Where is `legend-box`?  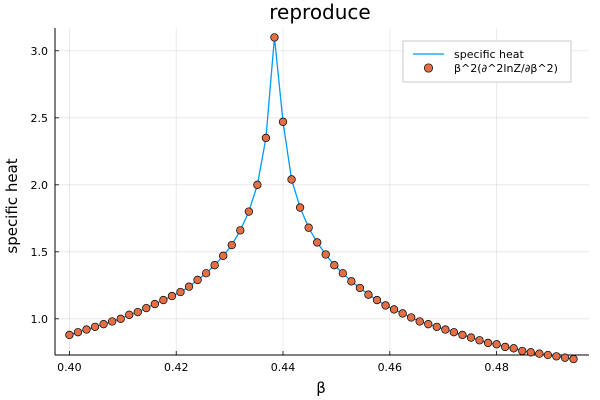 legend-box is located at coordinates (487, 61).